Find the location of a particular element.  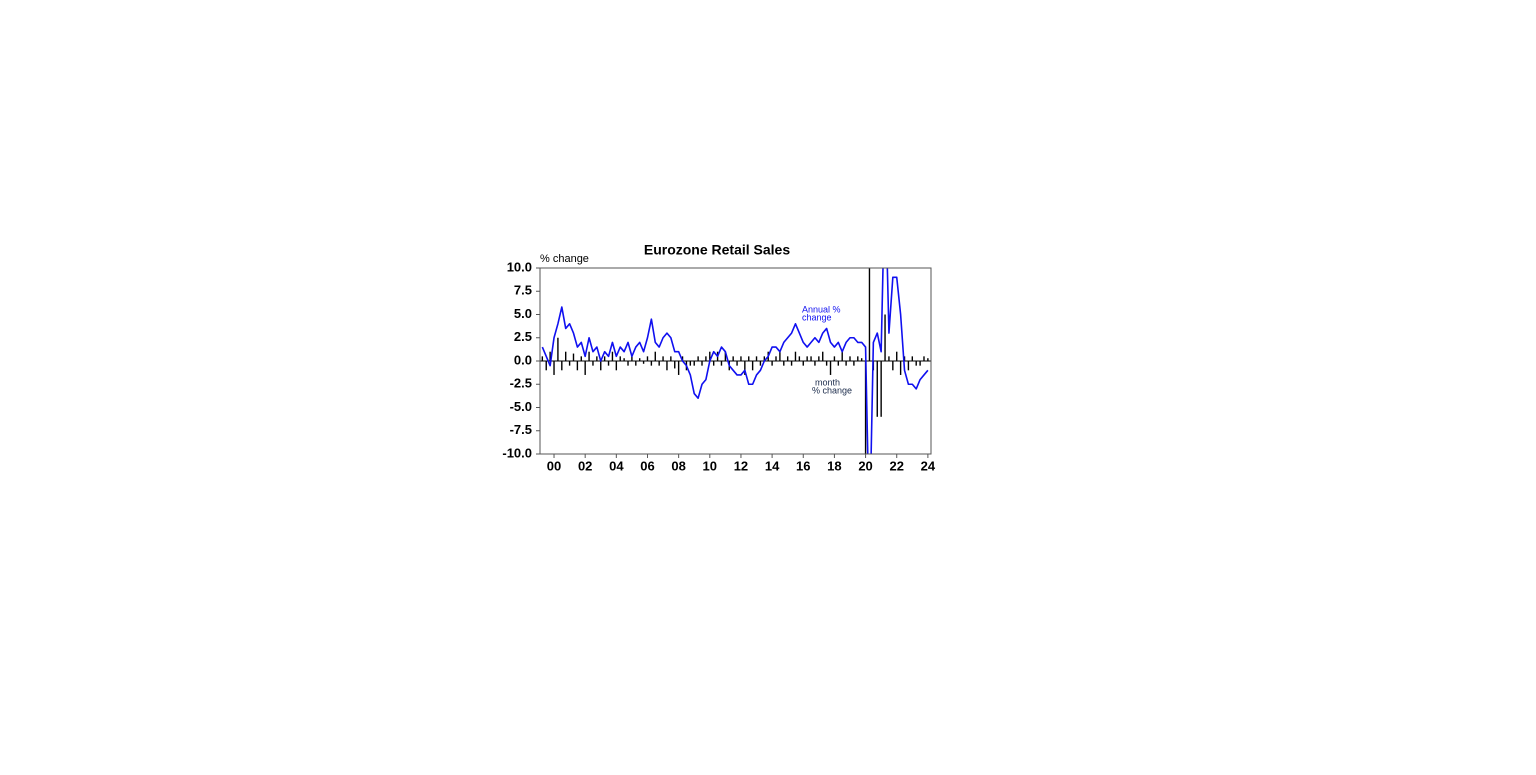

x-tick-label: 02 is located at coordinates (585, 465).